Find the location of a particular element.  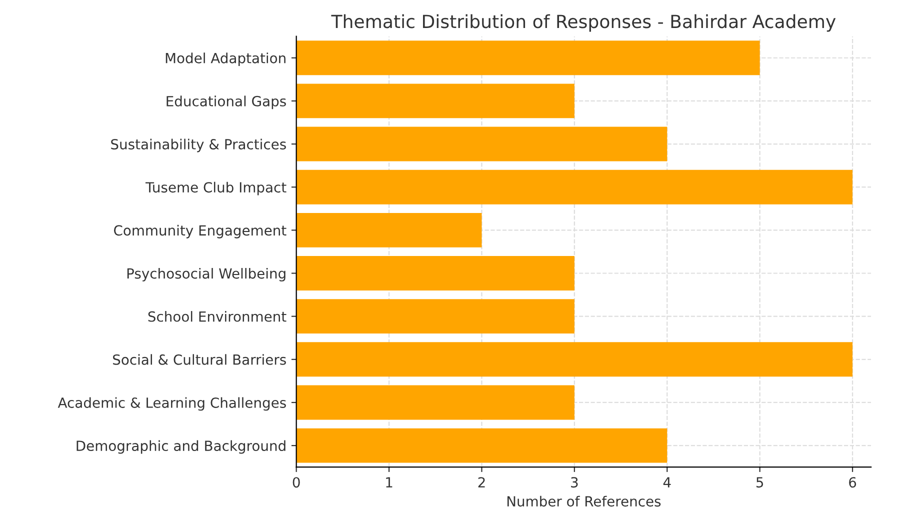

x-tick-label: 1 is located at coordinates (389, 482).